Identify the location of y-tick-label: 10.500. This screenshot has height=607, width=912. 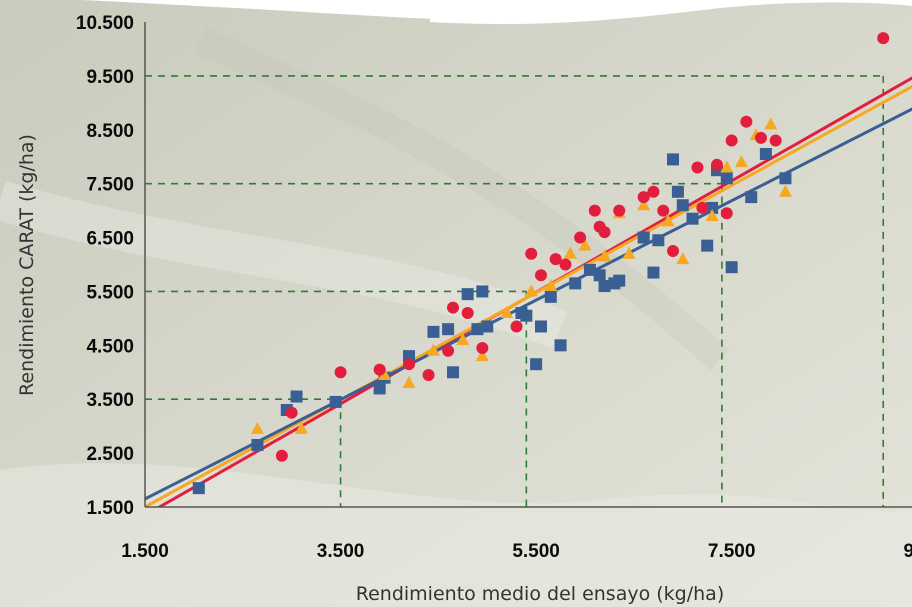
(105, 23).